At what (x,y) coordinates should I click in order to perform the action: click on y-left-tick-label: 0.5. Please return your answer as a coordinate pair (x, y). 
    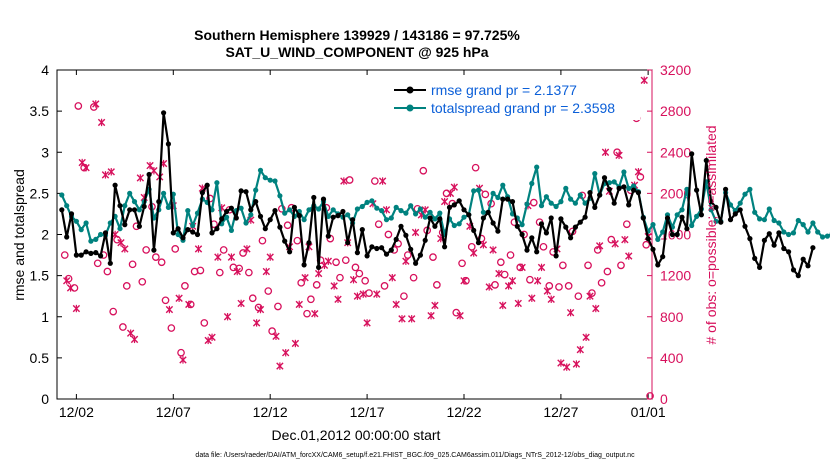
    Looking at the image, I should click on (40, 358).